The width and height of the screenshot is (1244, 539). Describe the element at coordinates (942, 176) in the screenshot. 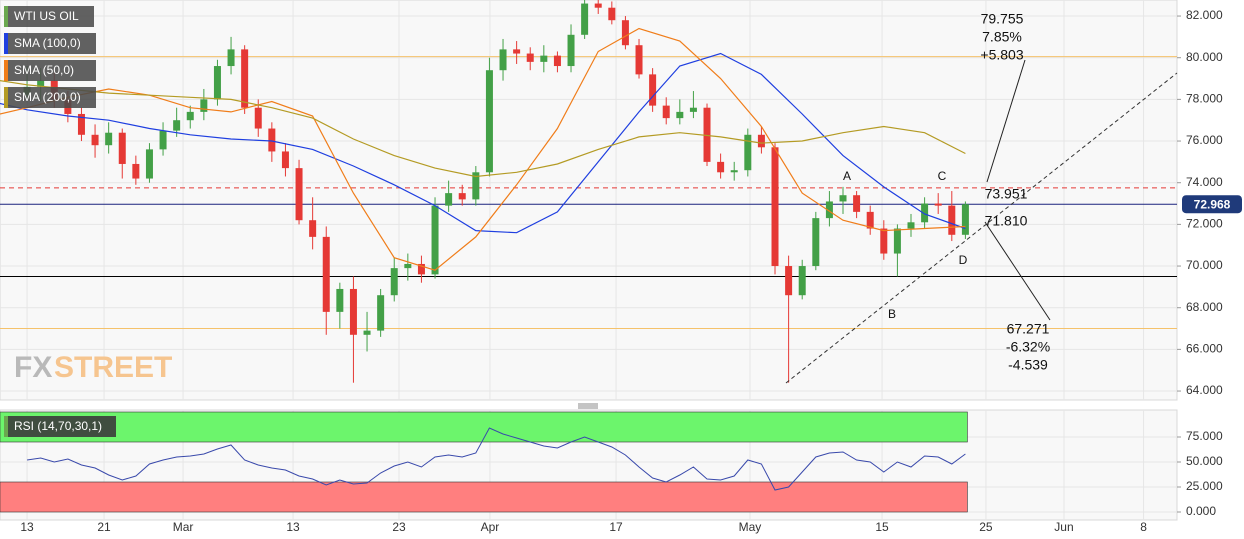

I see `annotation: C` at that location.